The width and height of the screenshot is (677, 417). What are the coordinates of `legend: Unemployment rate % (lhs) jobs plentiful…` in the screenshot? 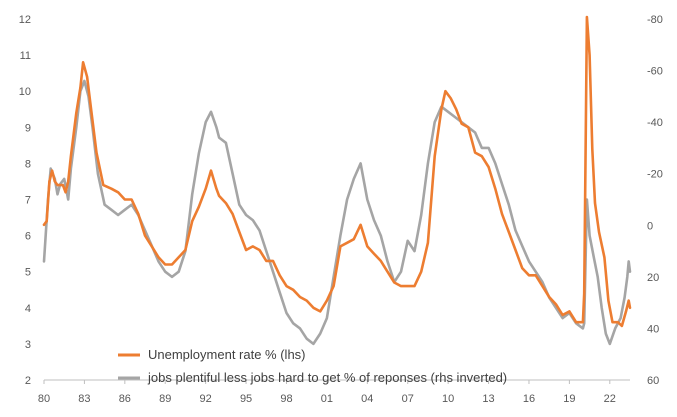 It's located at (312, 366).